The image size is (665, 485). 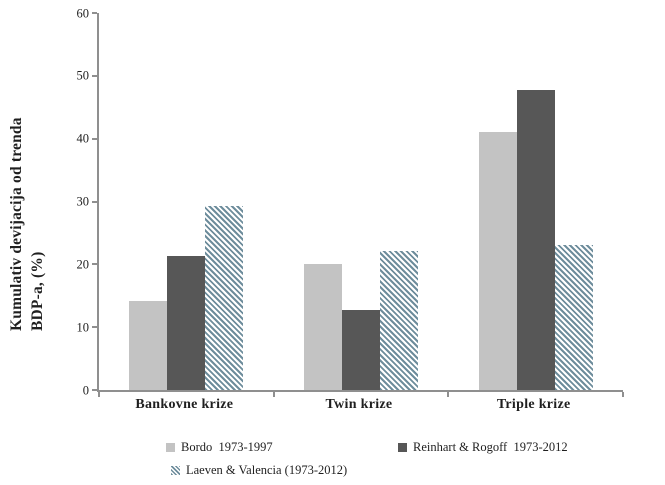 I want to click on legend-entry: Laeven & Valencia (1973-2012), so click(x=259, y=470).